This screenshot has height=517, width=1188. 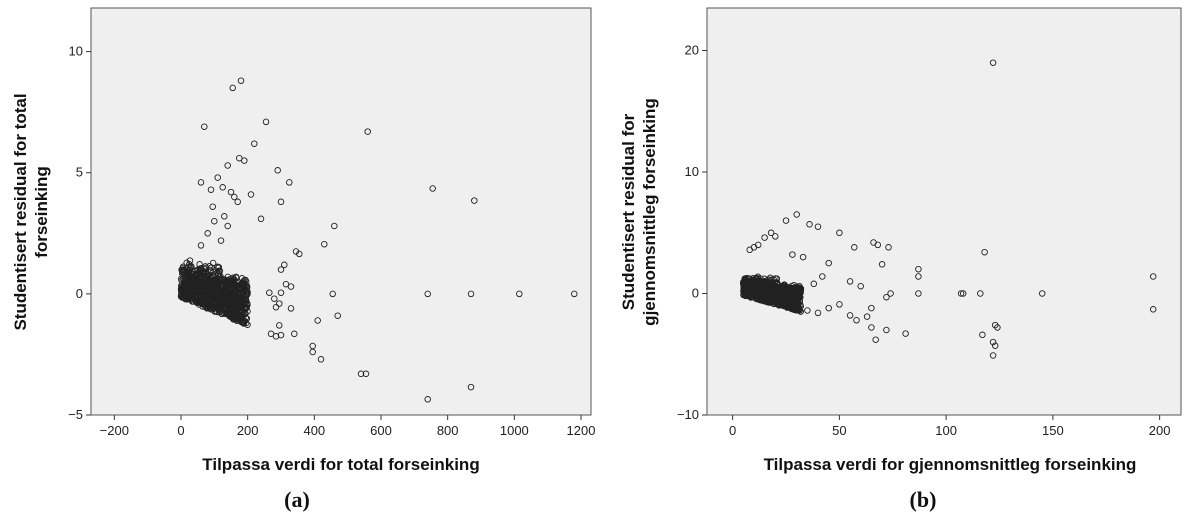 I want to click on x-tick-label-b: 150, so click(x=1053, y=430).